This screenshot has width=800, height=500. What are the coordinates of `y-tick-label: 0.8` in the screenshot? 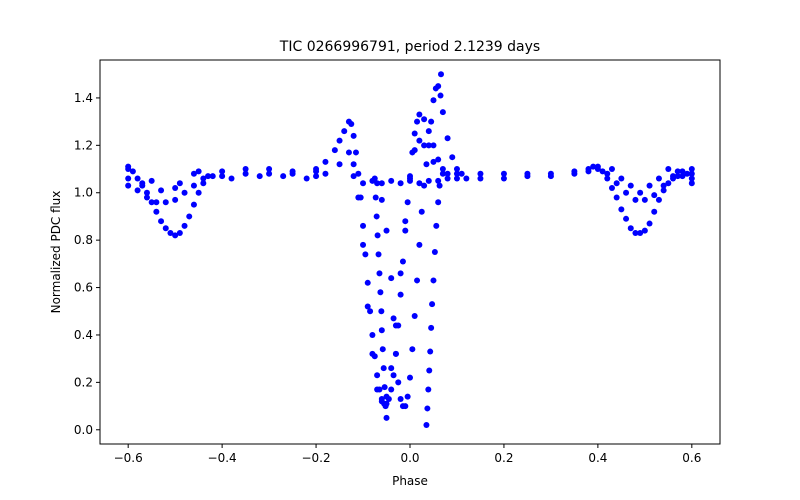 It's located at (83, 240).